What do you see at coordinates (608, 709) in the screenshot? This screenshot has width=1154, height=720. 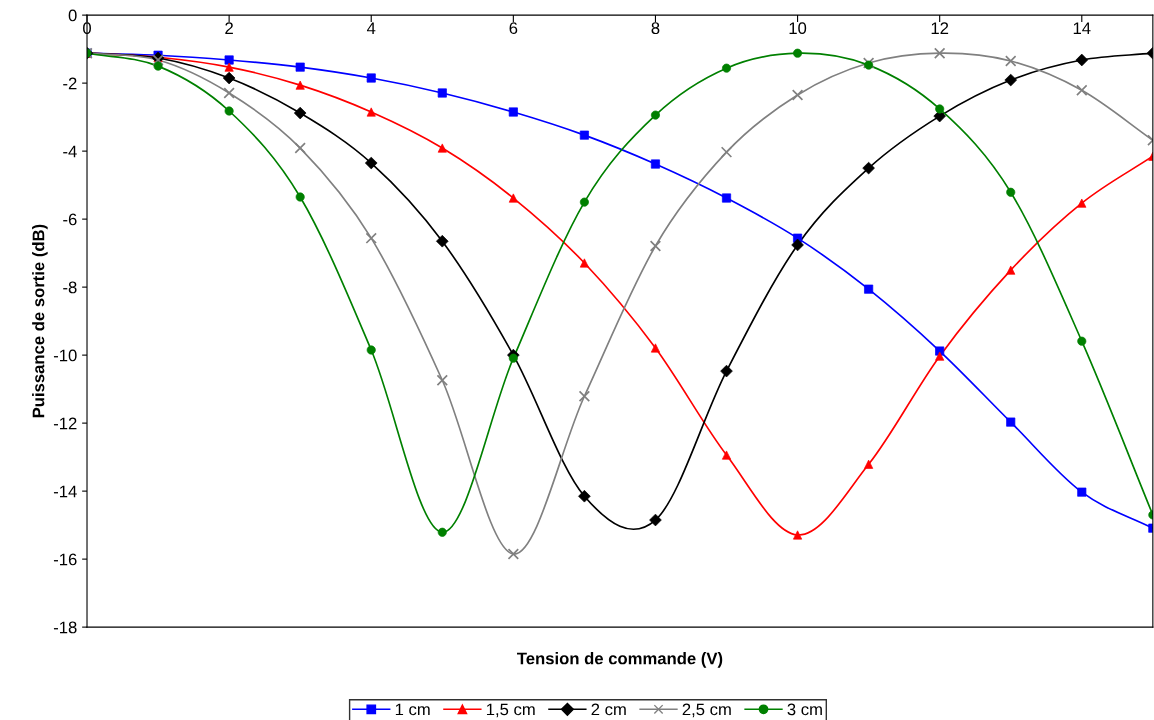 I see `legend-label: 2 cm` at bounding box center [608, 709].